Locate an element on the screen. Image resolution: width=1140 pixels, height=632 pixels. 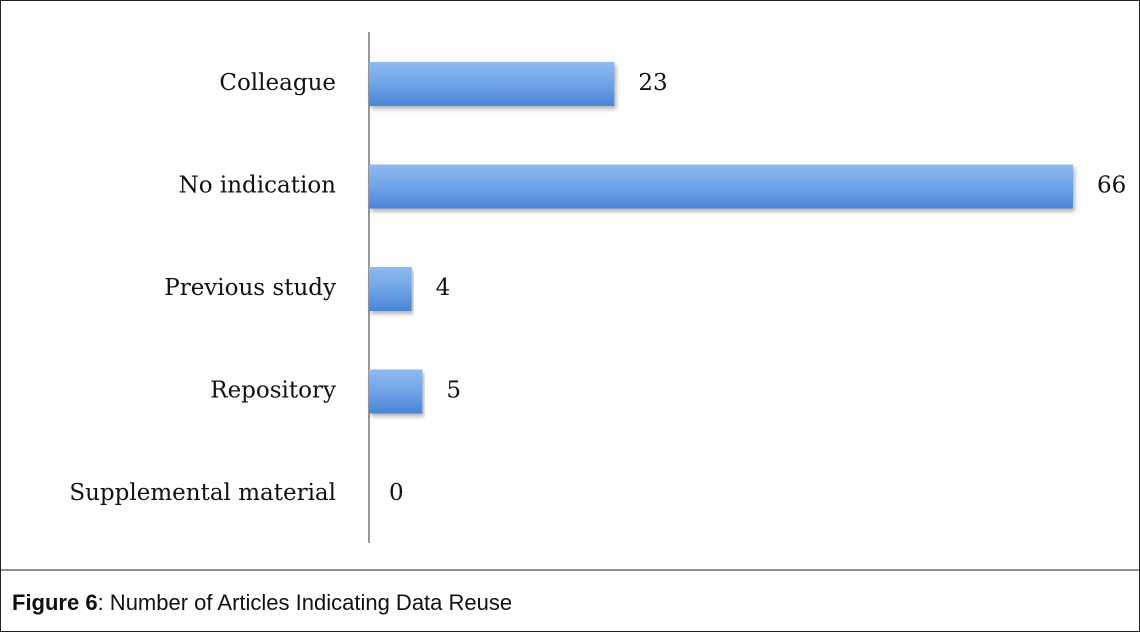
category-label: Previous study is located at coordinates (250, 288).